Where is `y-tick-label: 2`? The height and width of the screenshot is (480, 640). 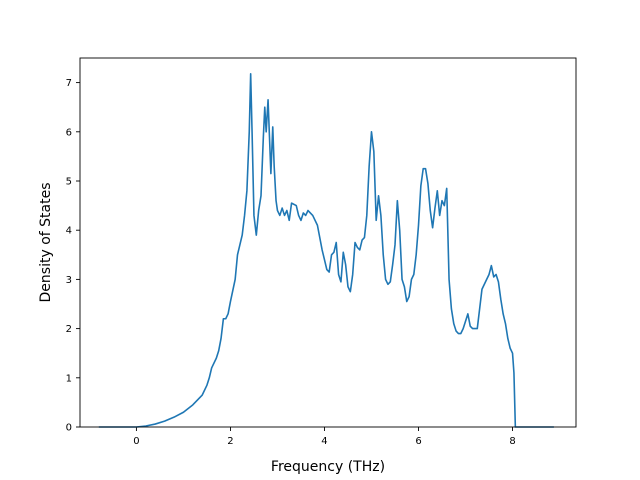 y-tick-label: 2 is located at coordinates (69, 329).